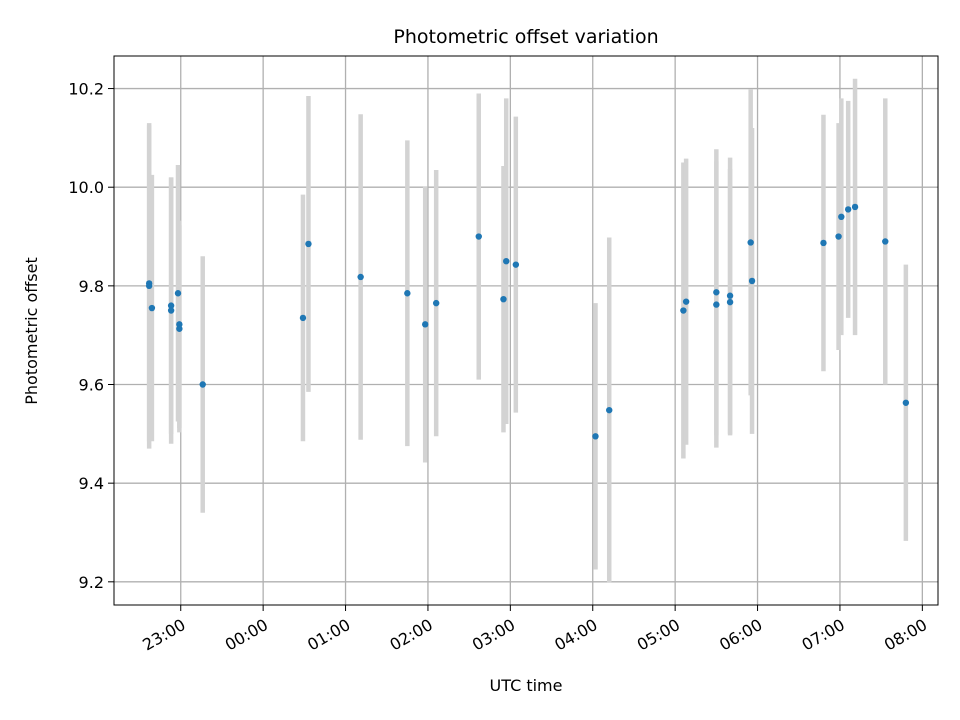 The image size is (960, 720). What do you see at coordinates (86, 89) in the screenshot?
I see `y-tick-label: 10.2` at bounding box center [86, 89].